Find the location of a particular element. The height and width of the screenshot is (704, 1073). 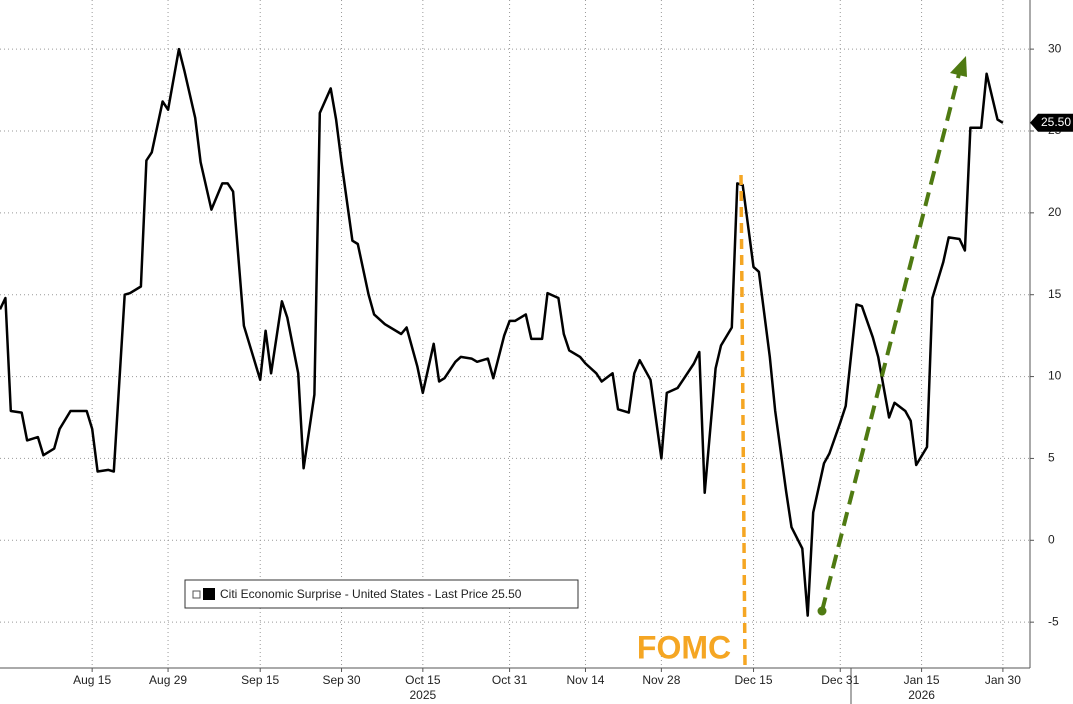

x-tick-label: Oct 31 is located at coordinates (510, 680).